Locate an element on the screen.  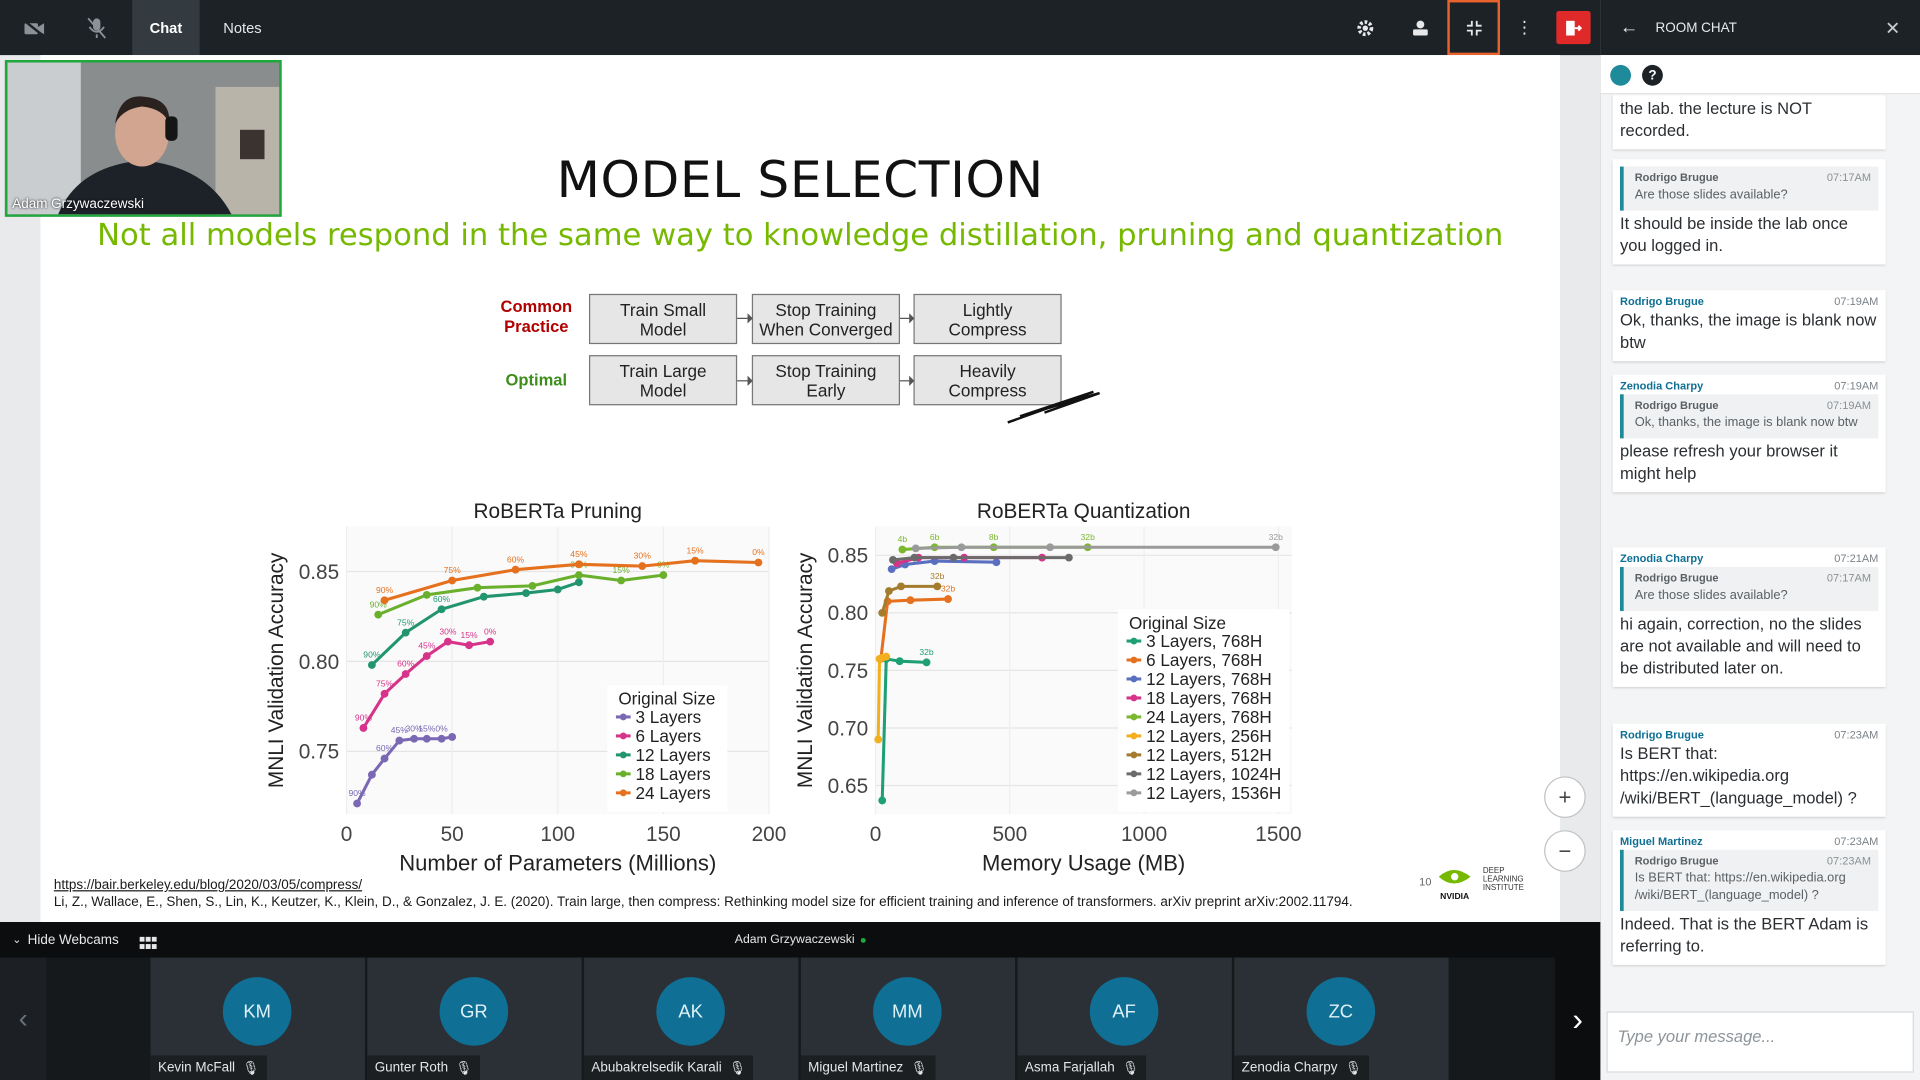
zoom-out-button: − is located at coordinates (1565, 851).